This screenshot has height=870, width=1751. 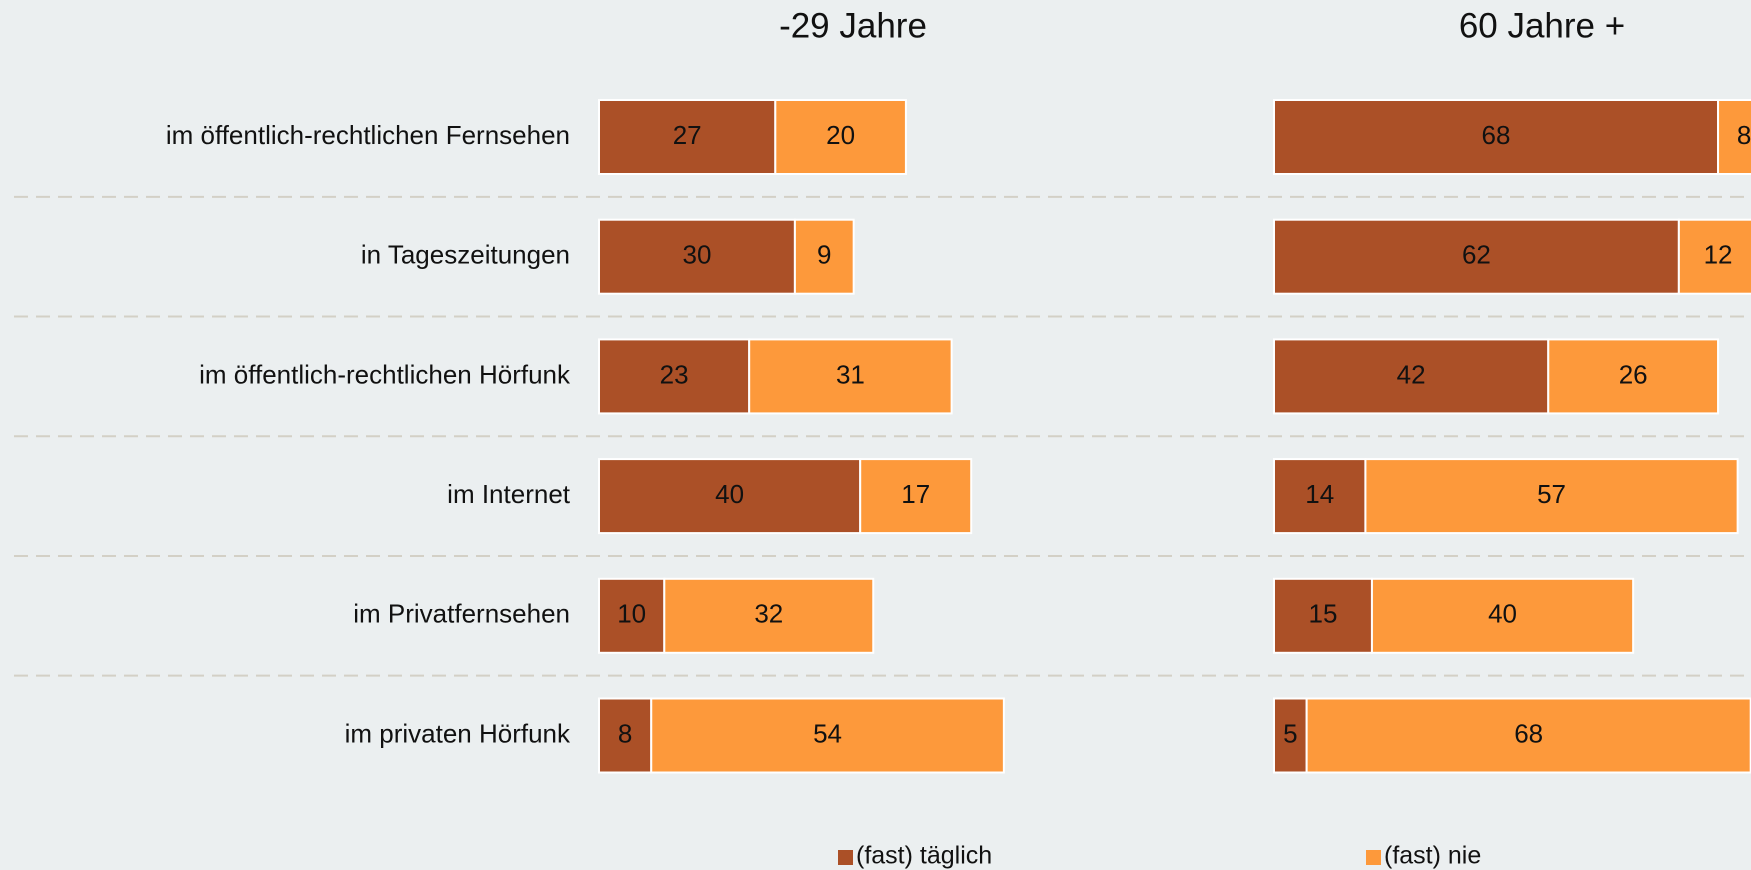 What do you see at coordinates (1718, 255) in the screenshot?
I see `value-label: 12` at bounding box center [1718, 255].